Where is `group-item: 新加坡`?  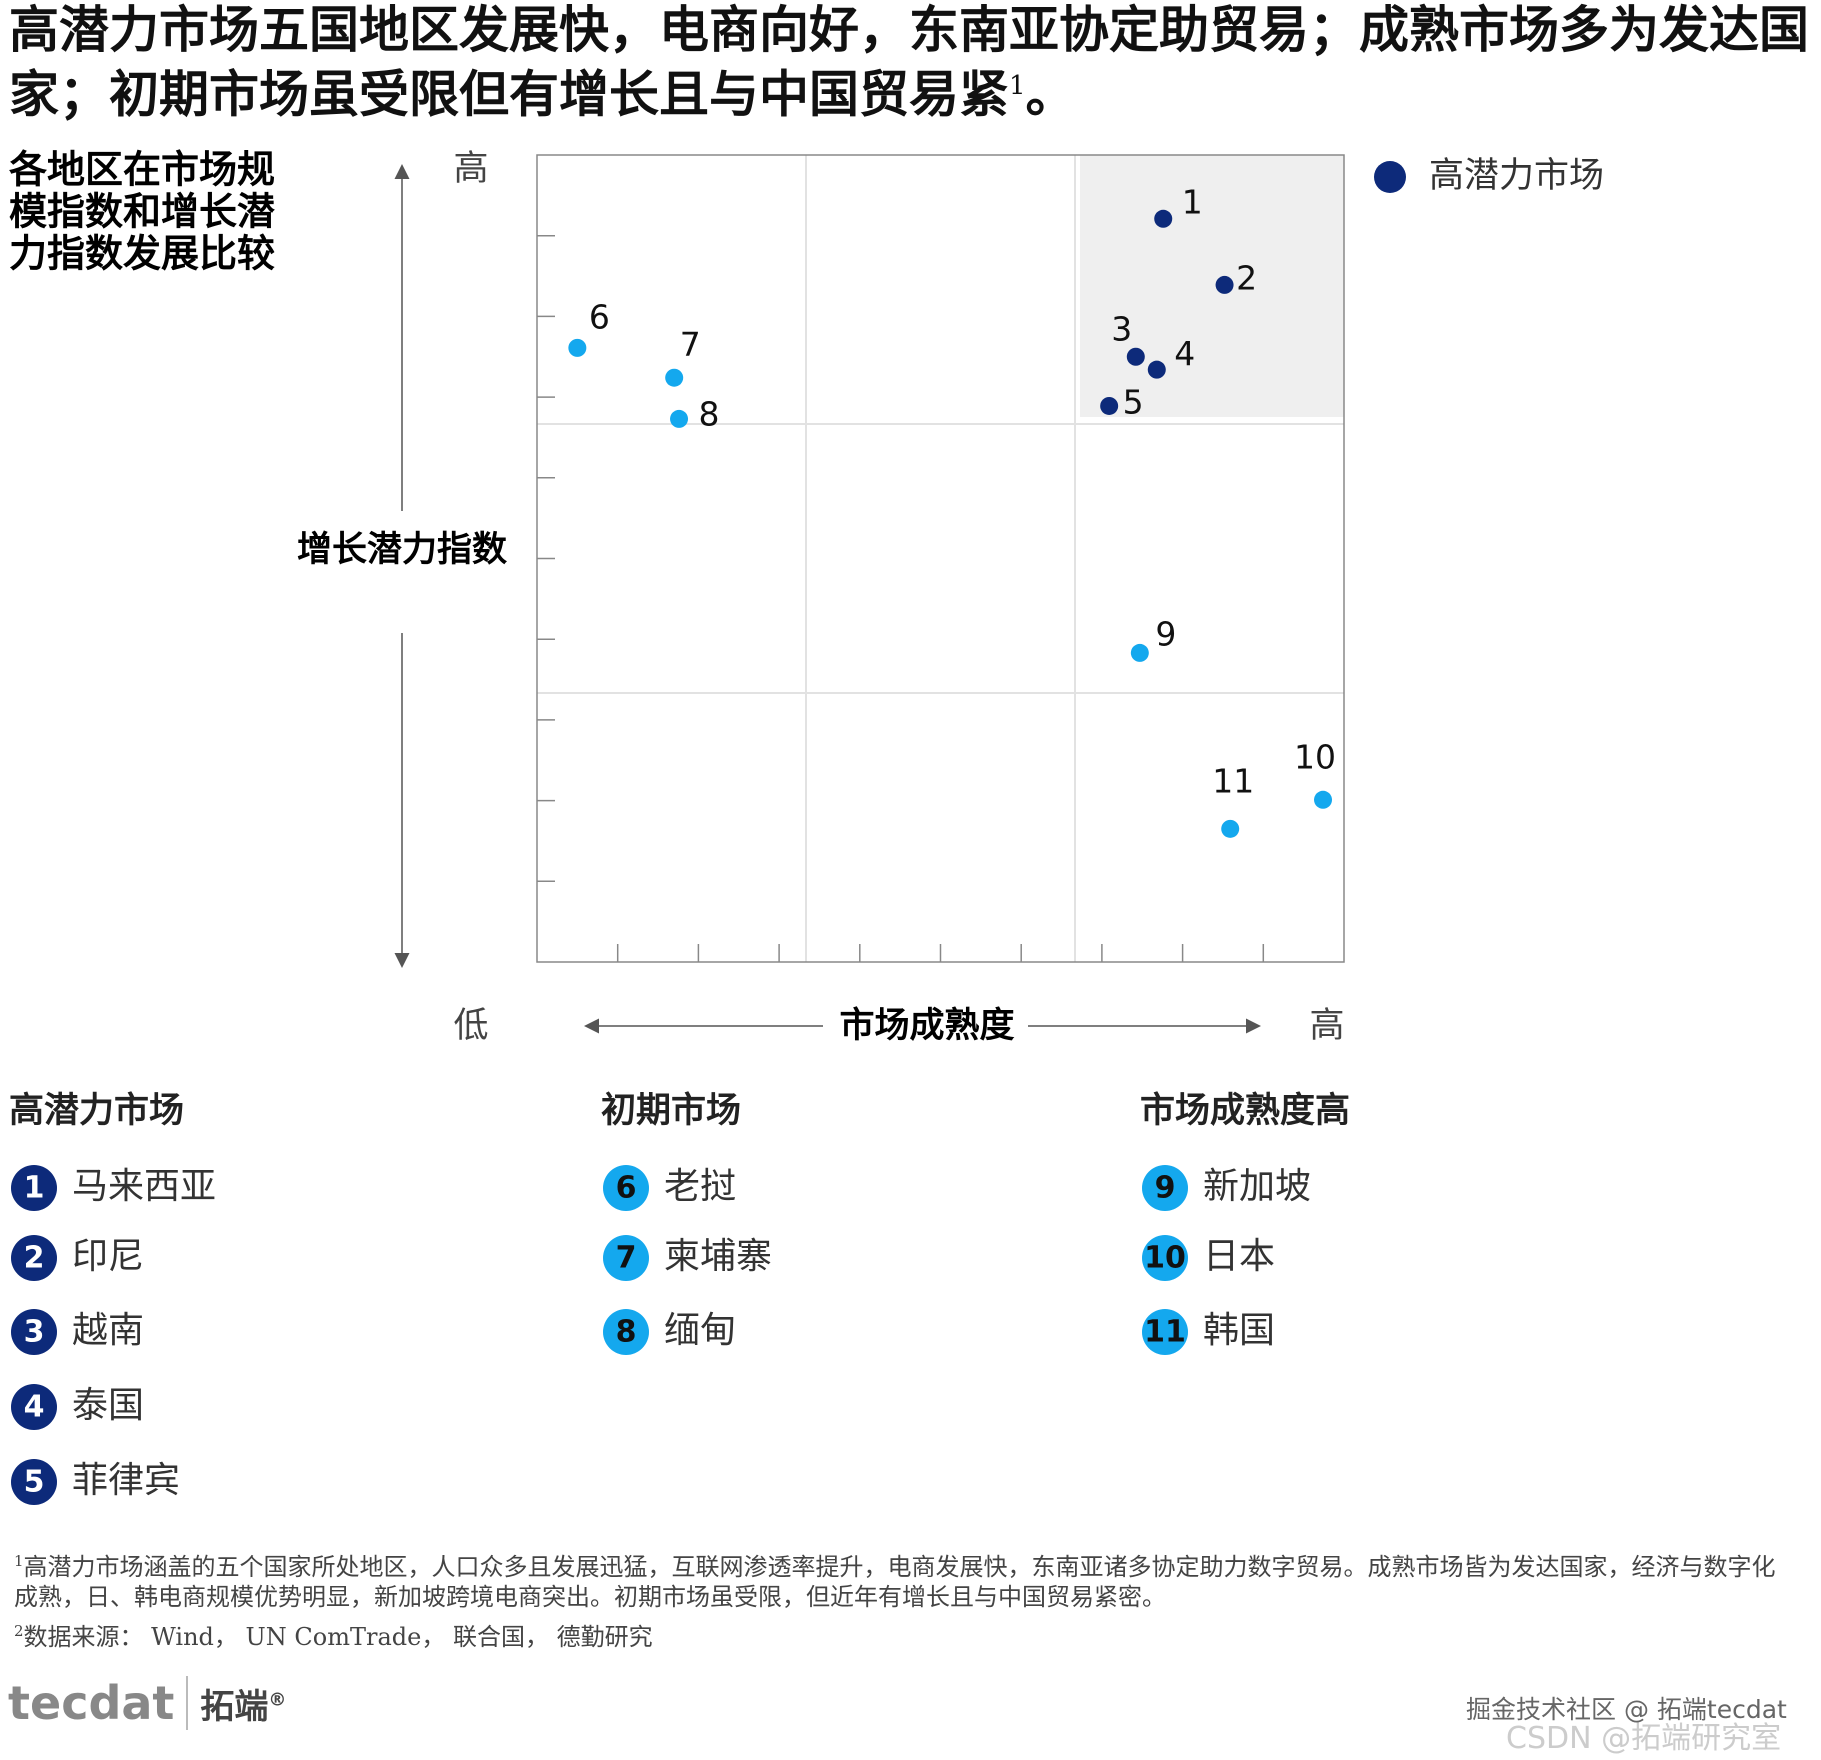
group-item: 新加坡 is located at coordinates (1257, 1186).